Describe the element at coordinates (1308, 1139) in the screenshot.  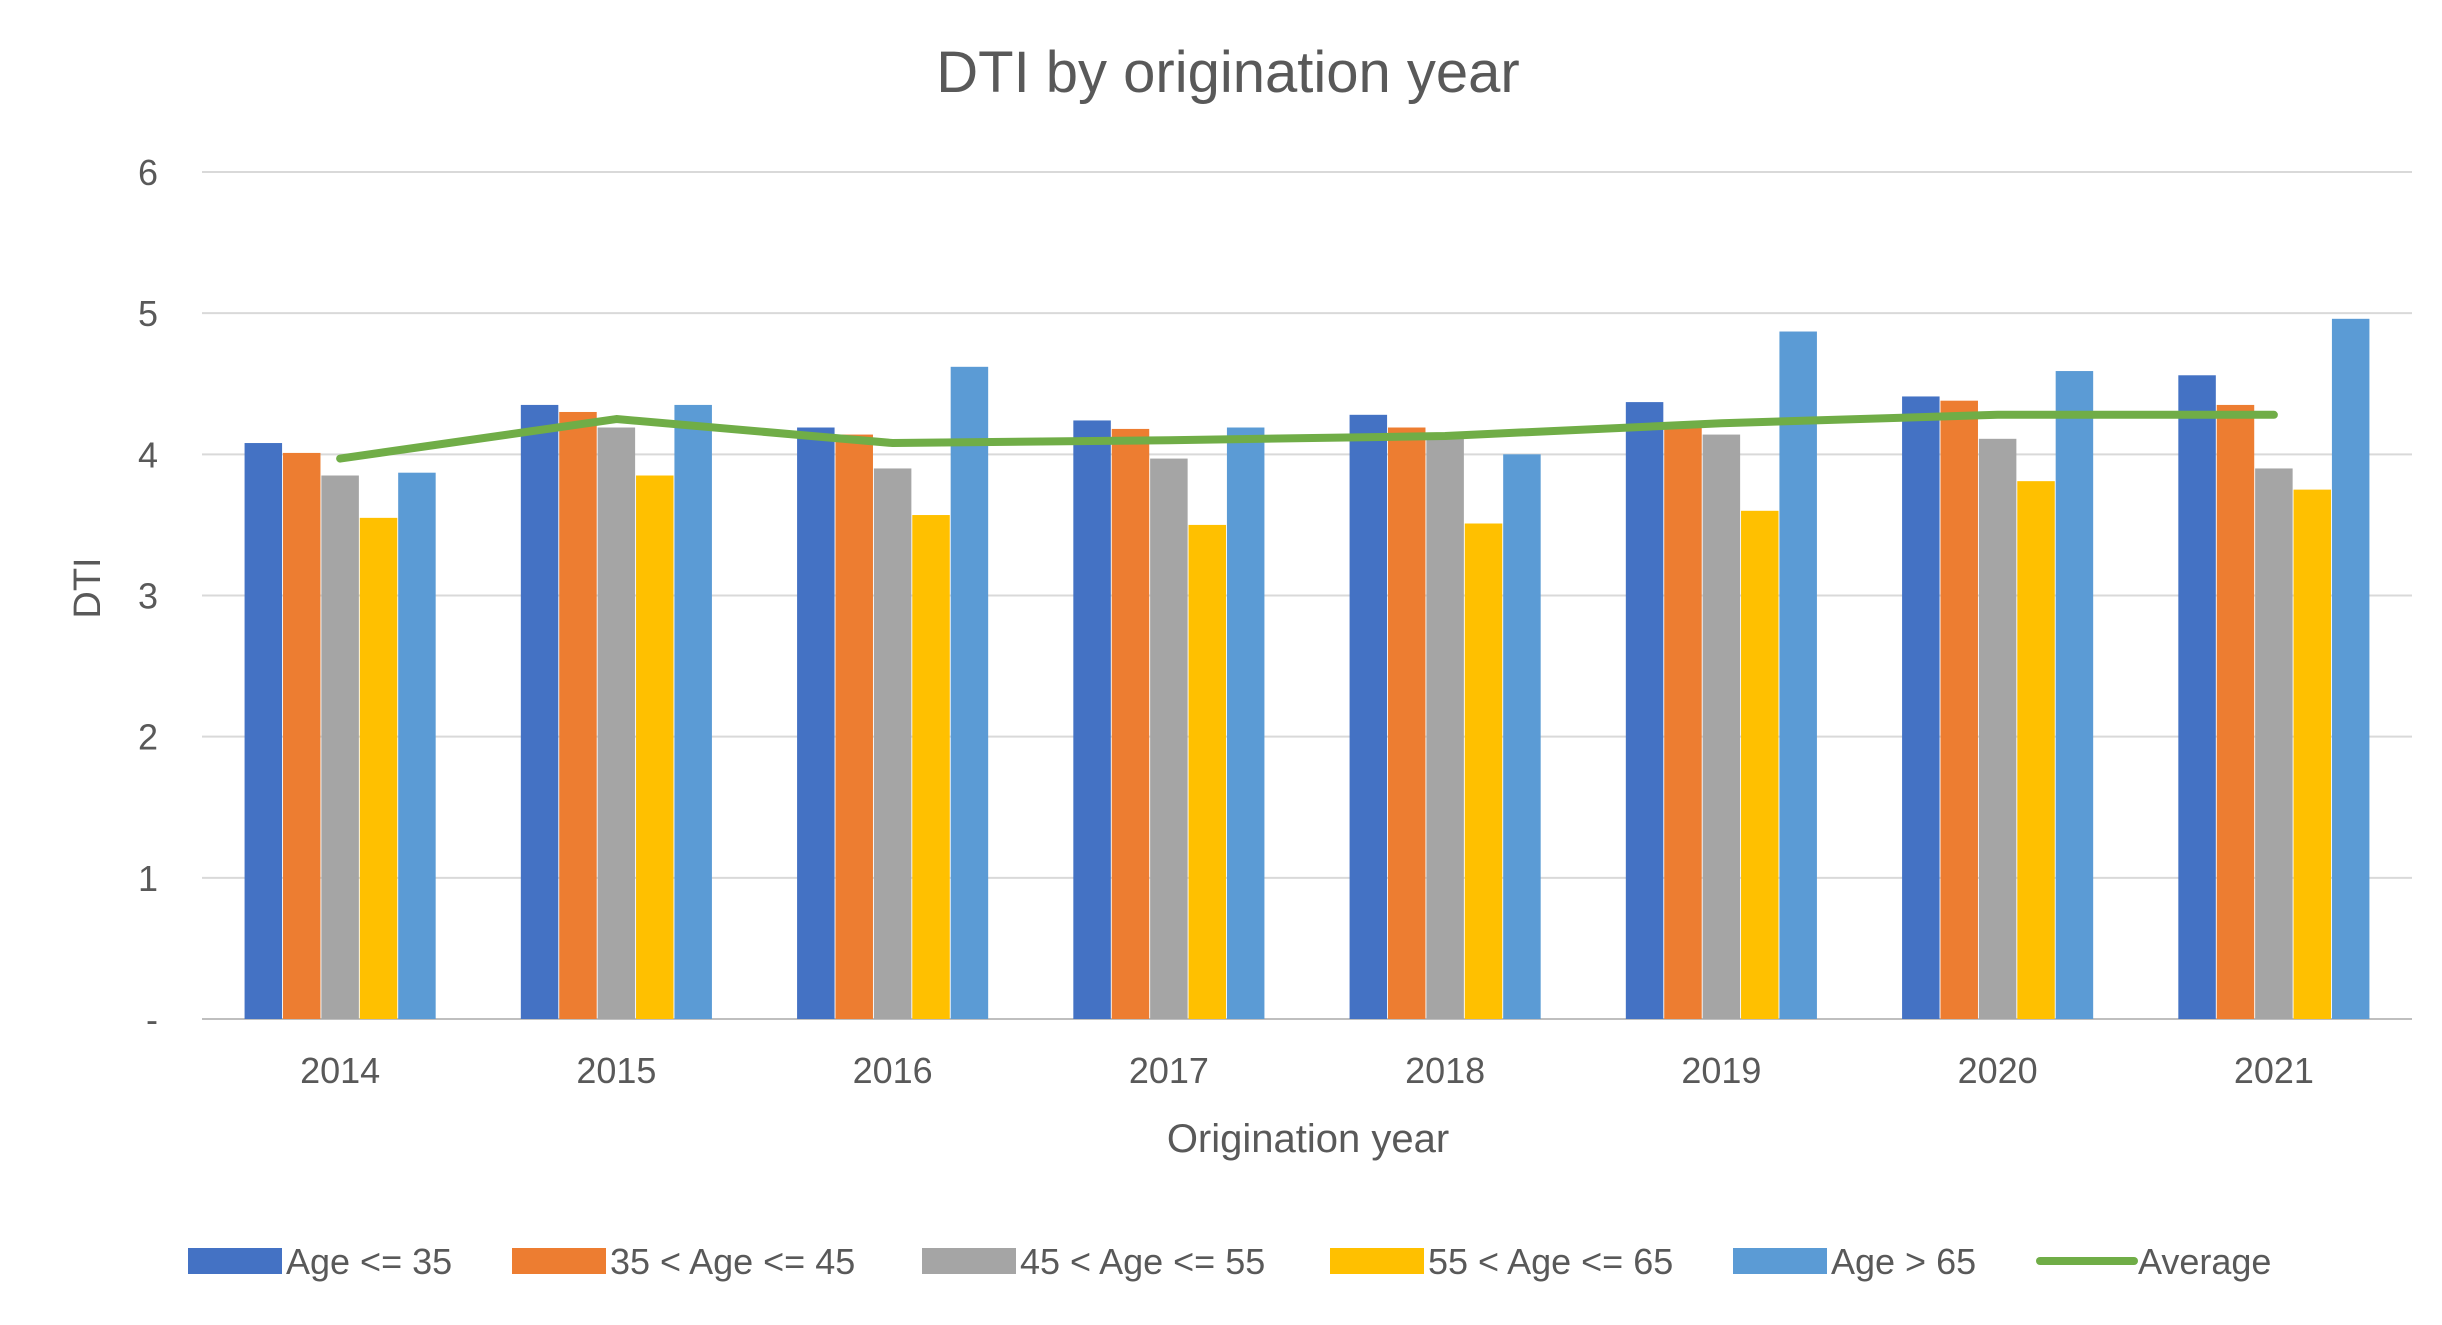
I see `x-axis-label: Origination year` at that location.